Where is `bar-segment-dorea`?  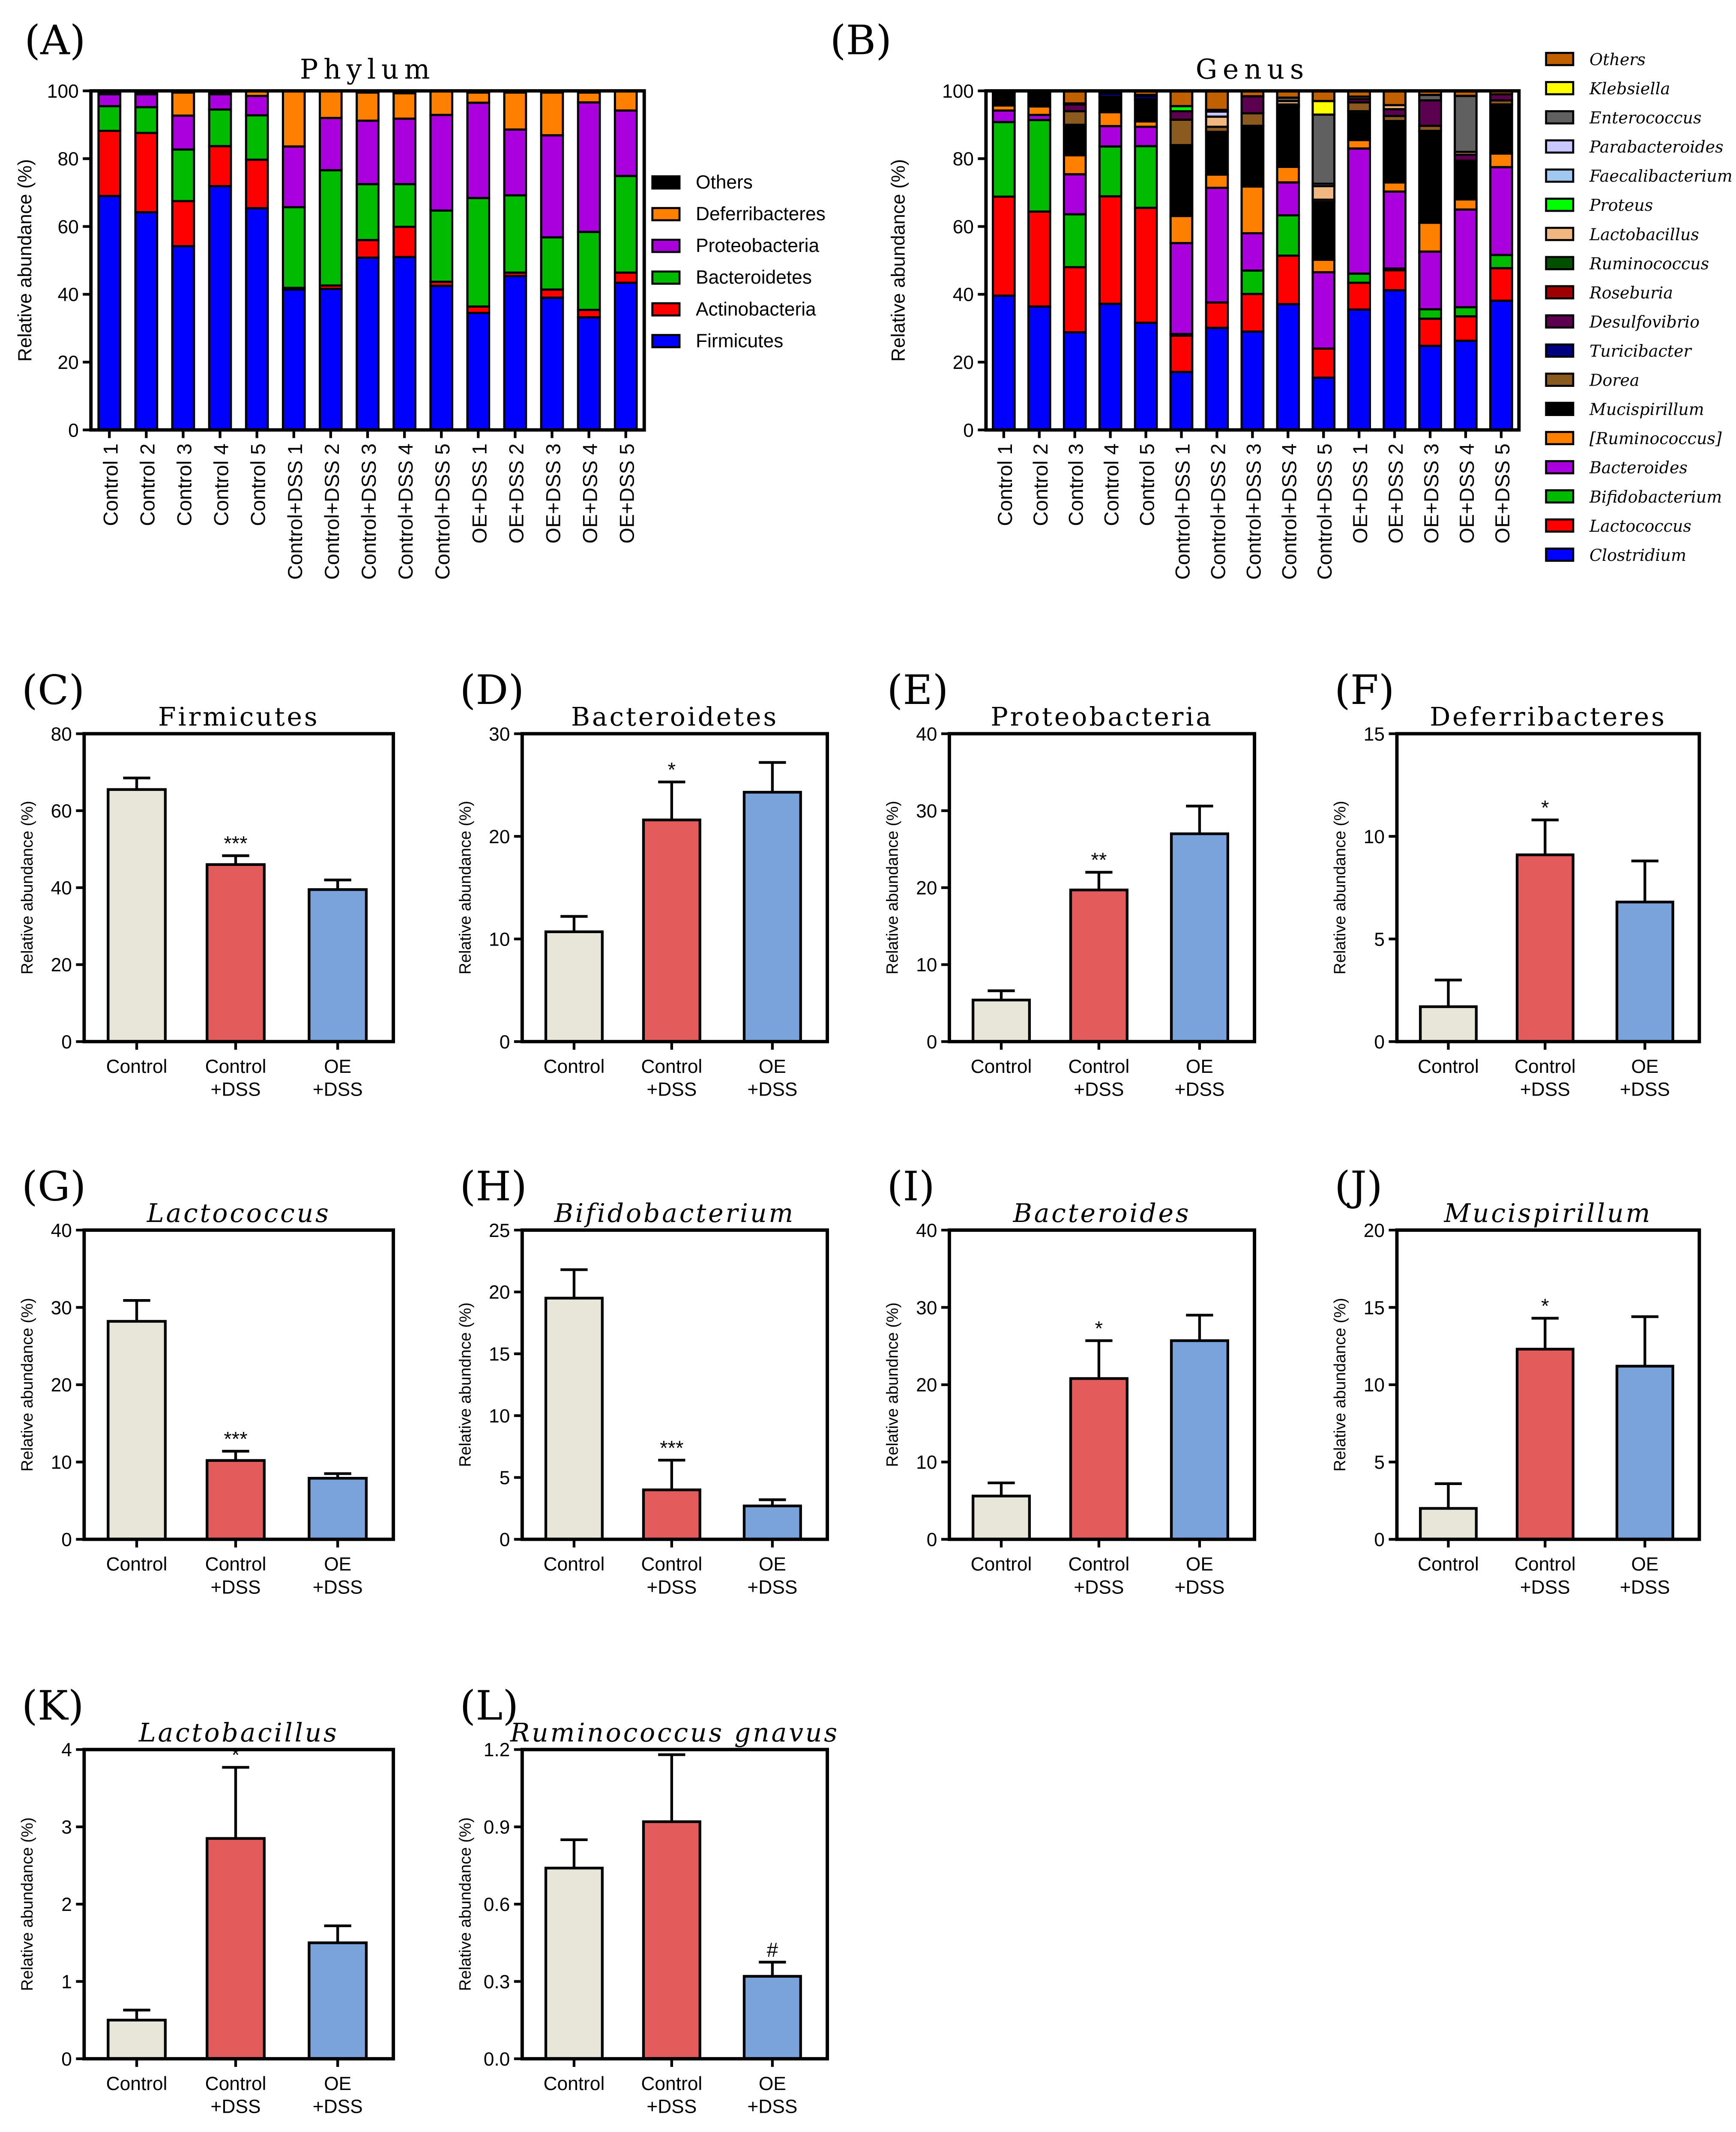
bar-segment-dorea is located at coordinates (1075, 118).